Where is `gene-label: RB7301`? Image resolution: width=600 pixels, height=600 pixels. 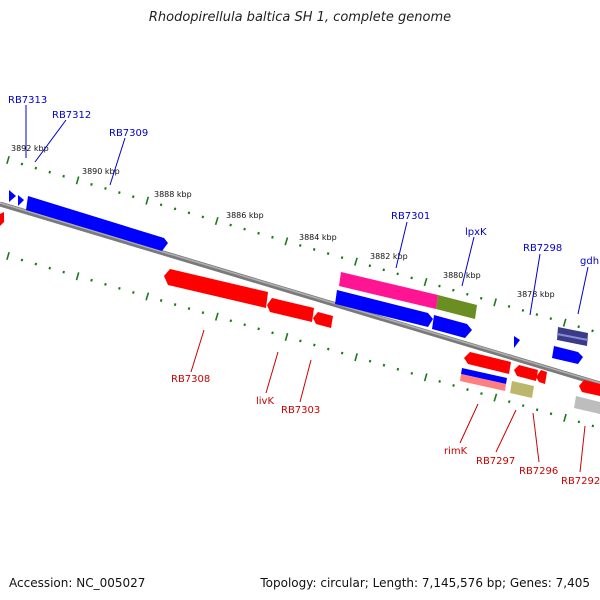 gene-label: RB7301 is located at coordinates (410, 216).